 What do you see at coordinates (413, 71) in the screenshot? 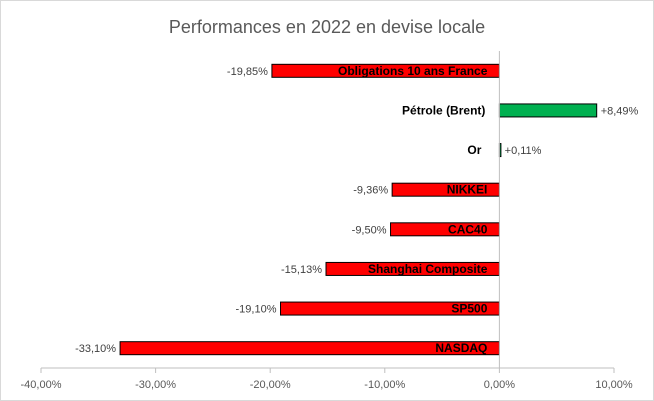
I see `category-label: Obligations 10 ans France` at bounding box center [413, 71].